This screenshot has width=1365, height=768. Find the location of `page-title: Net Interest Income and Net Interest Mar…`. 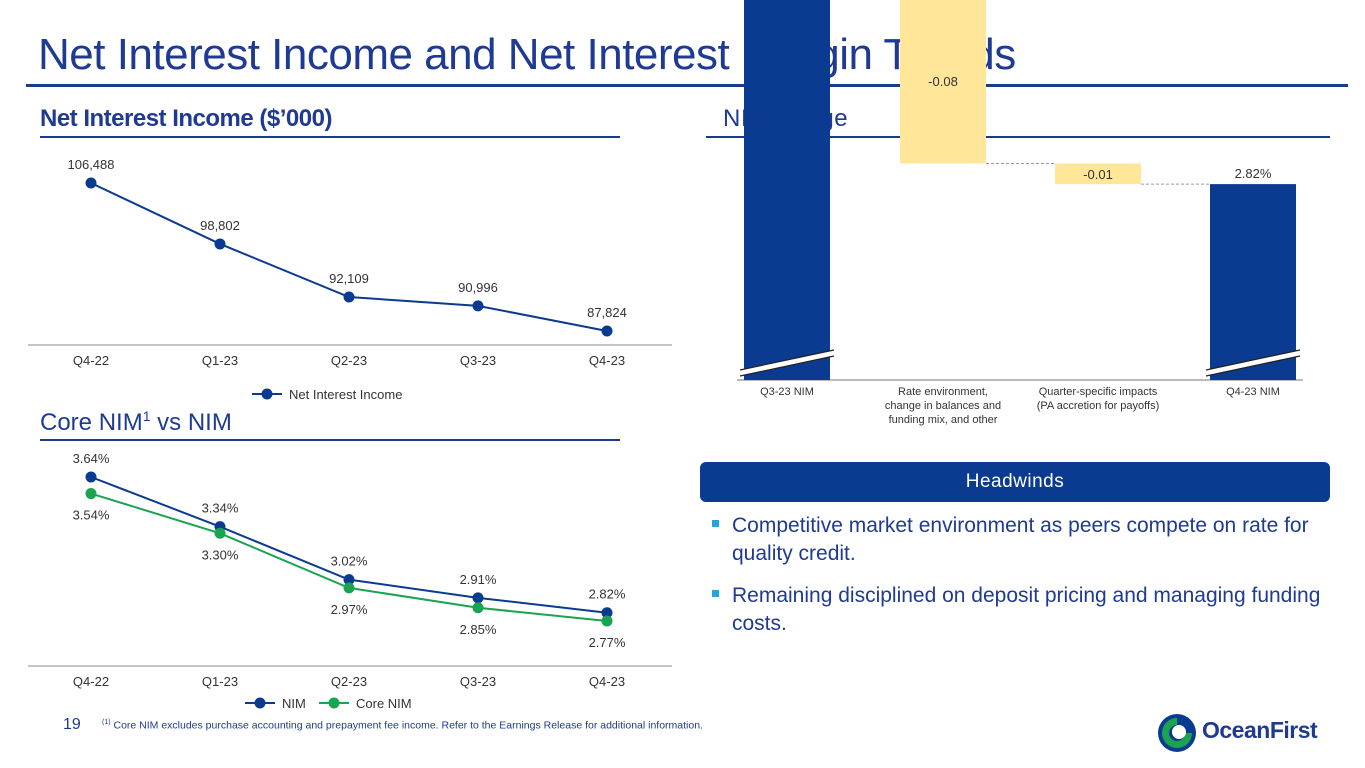

page-title: Net Interest Income and Net Interest Mar… is located at coordinates (527, 54).